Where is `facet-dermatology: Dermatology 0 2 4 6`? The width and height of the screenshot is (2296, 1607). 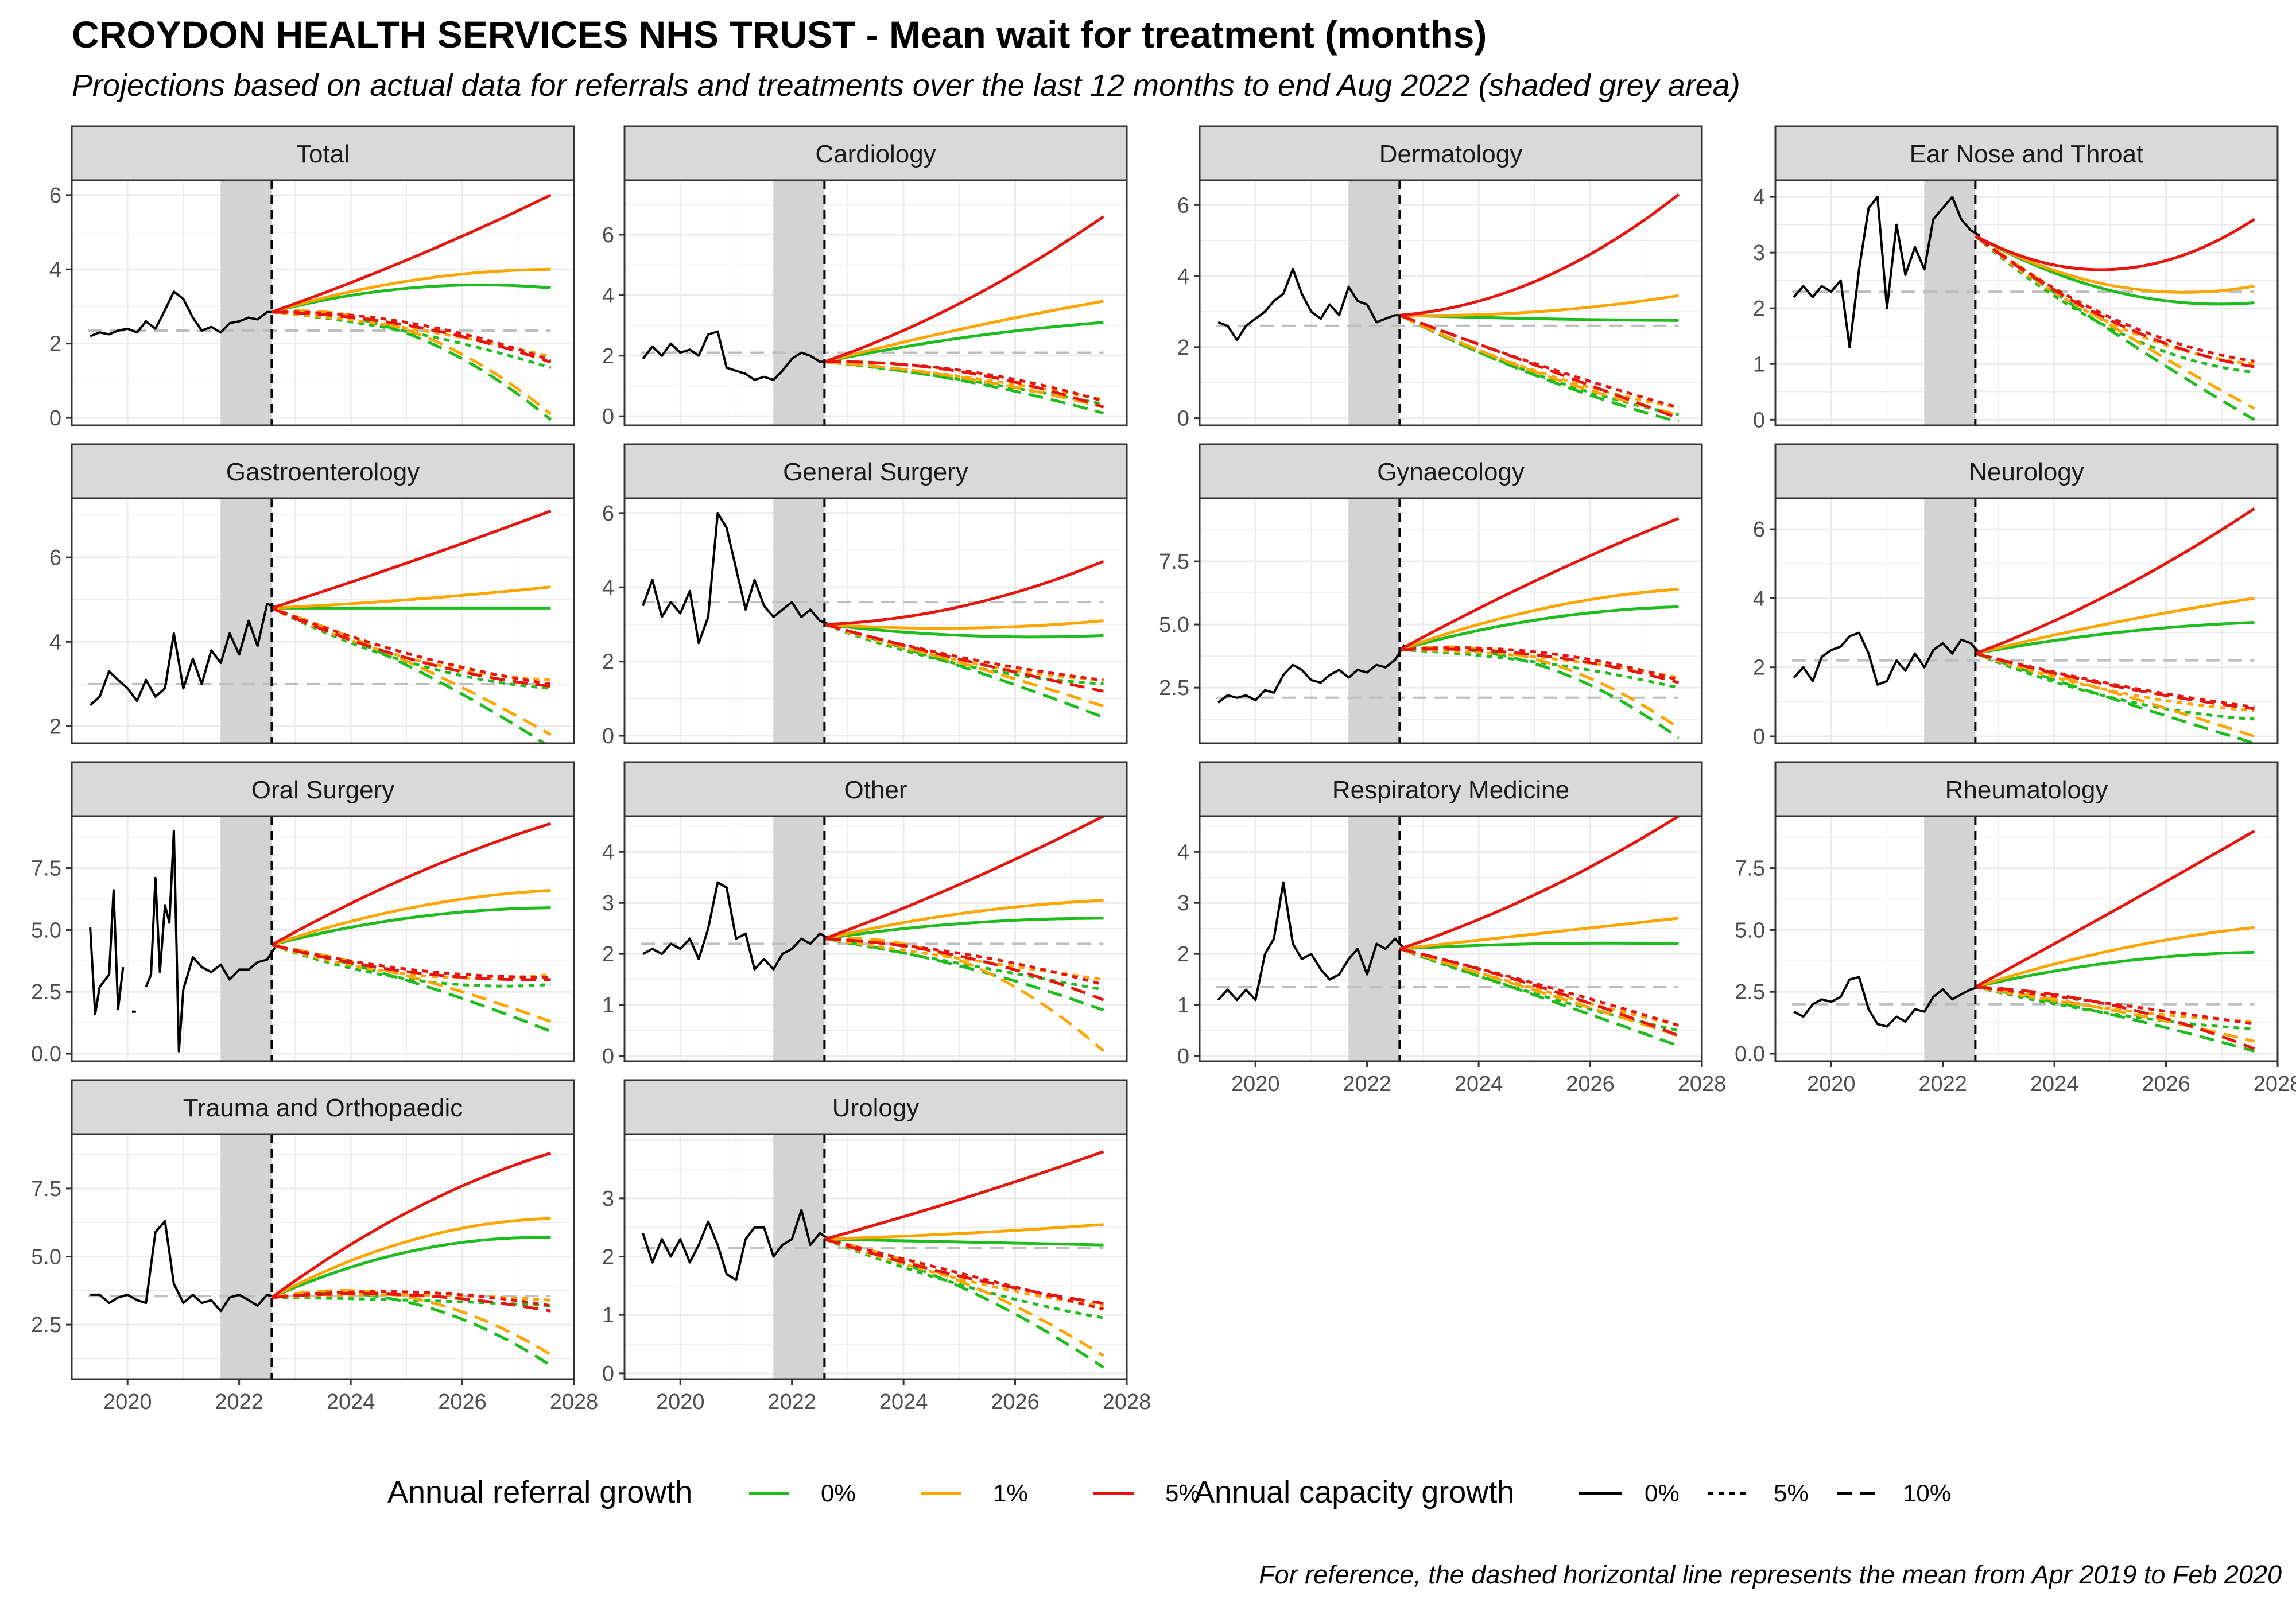 facet-dermatology: Dermatology 0 2 4 6 is located at coordinates (1440, 278).